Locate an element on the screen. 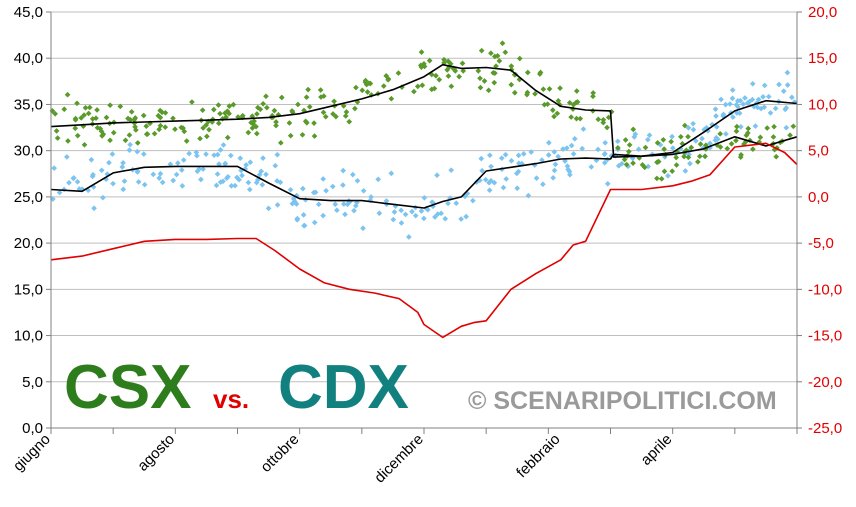 This screenshot has height=507, width=856. vs-label: vs. is located at coordinates (231, 399).